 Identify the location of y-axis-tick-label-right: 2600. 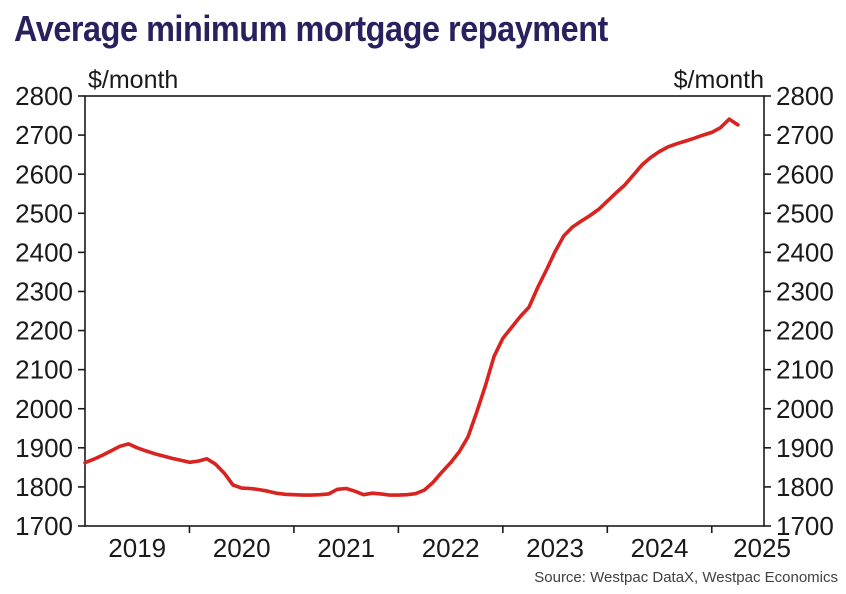
(805, 174).